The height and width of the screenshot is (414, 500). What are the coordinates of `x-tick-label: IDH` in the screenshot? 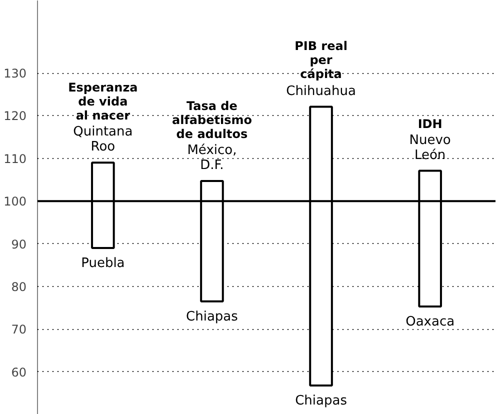 It's located at (430, 123).